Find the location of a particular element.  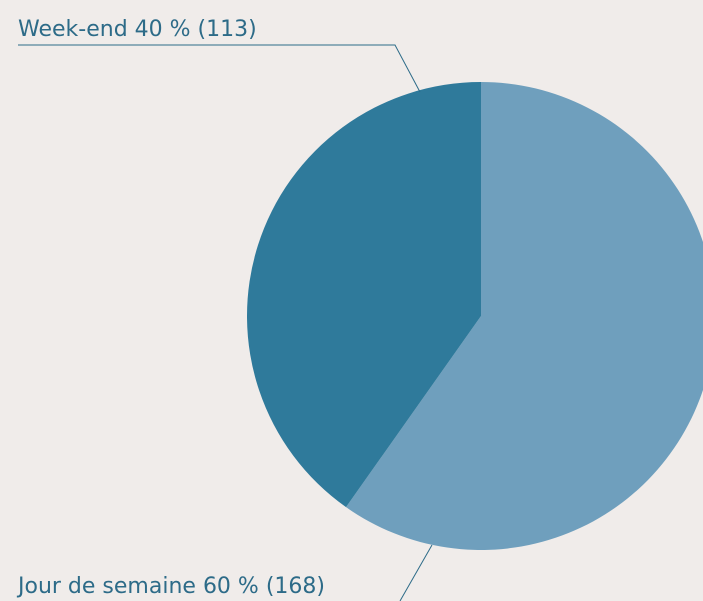

slice-name: Week-end is located at coordinates (73, 29).